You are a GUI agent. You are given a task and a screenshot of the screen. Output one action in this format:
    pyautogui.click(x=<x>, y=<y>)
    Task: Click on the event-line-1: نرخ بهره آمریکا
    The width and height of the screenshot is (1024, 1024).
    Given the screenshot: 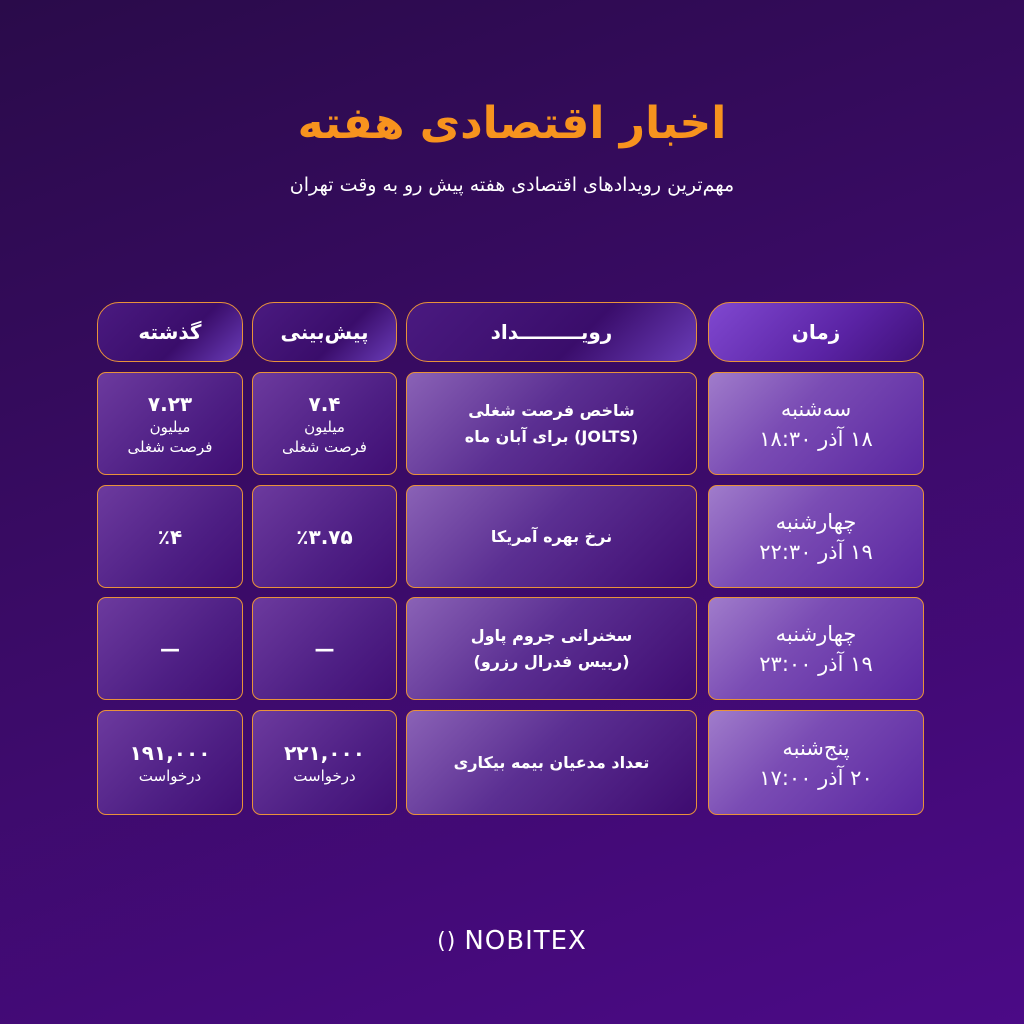 What is the action you would take?
    pyautogui.click(x=551, y=536)
    